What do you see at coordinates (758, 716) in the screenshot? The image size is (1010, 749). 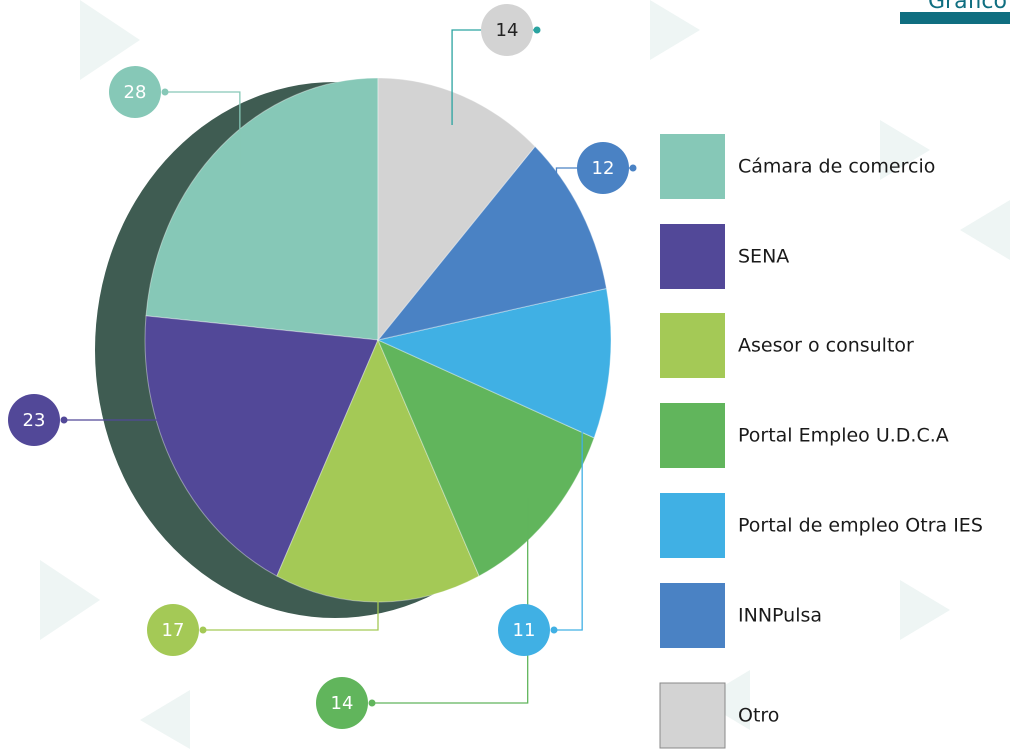 I see `legend-label: Otro` at bounding box center [758, 716].